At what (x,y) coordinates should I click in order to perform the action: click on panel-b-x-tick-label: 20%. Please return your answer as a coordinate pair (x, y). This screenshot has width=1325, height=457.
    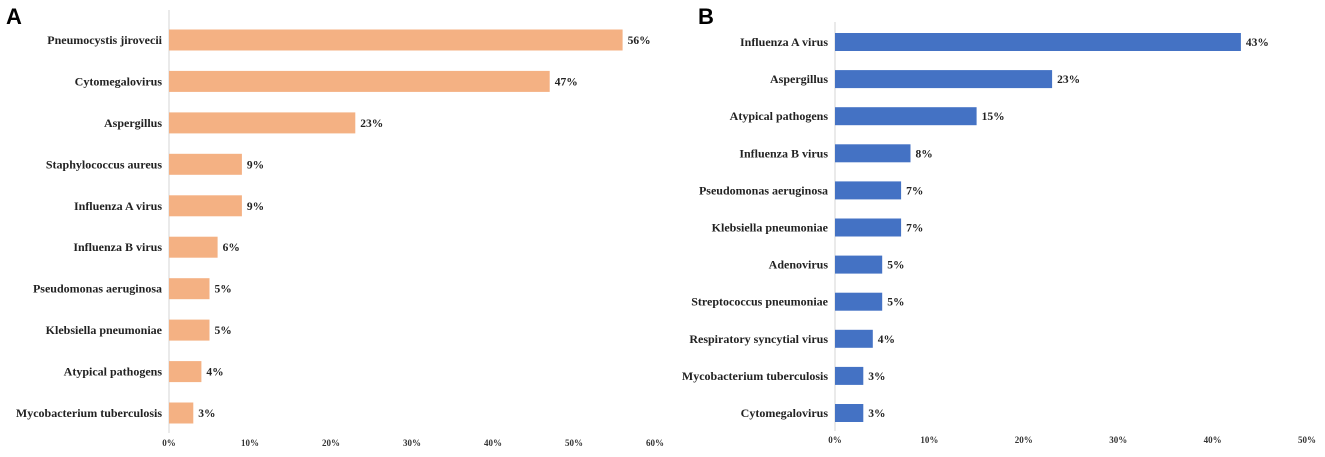
    Looking at the image, I should click on (1024, 440).